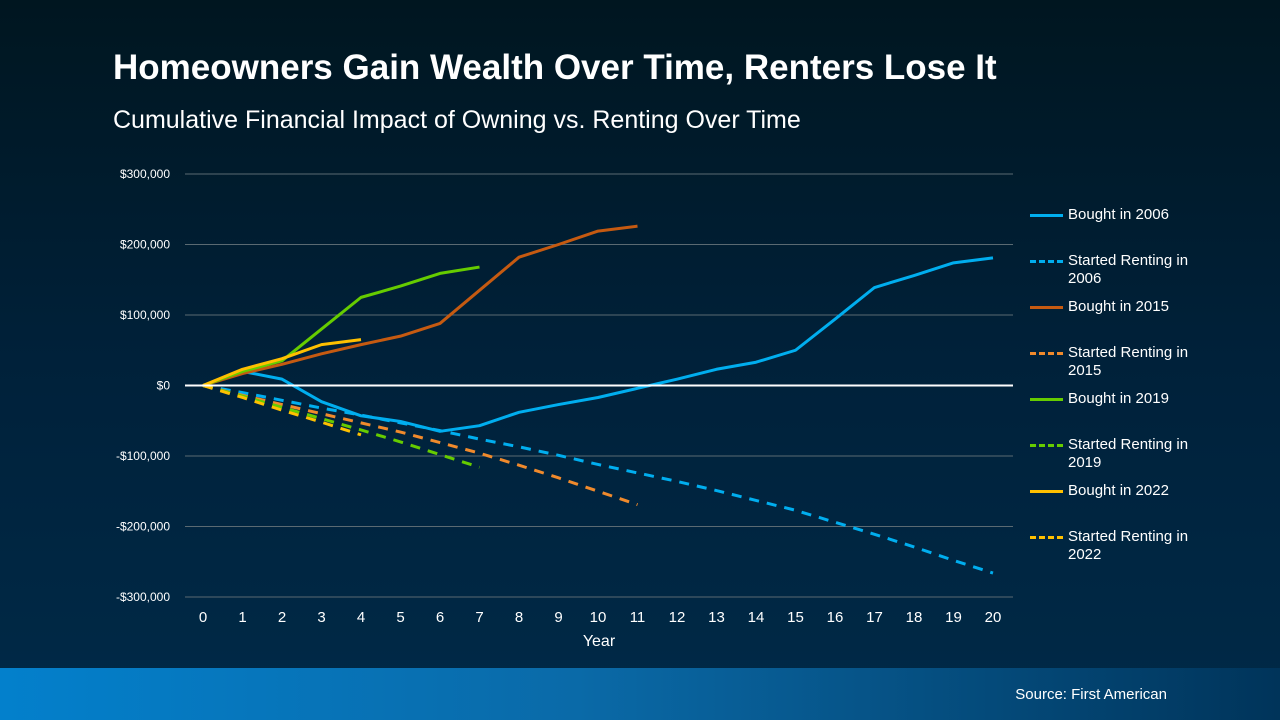 This screenshot has width=1280, height=720. What do you see at coordinates (143, 527) in the screenshot?
I see `y-tick-label: -$200,000` at bounding box center [143, 527].